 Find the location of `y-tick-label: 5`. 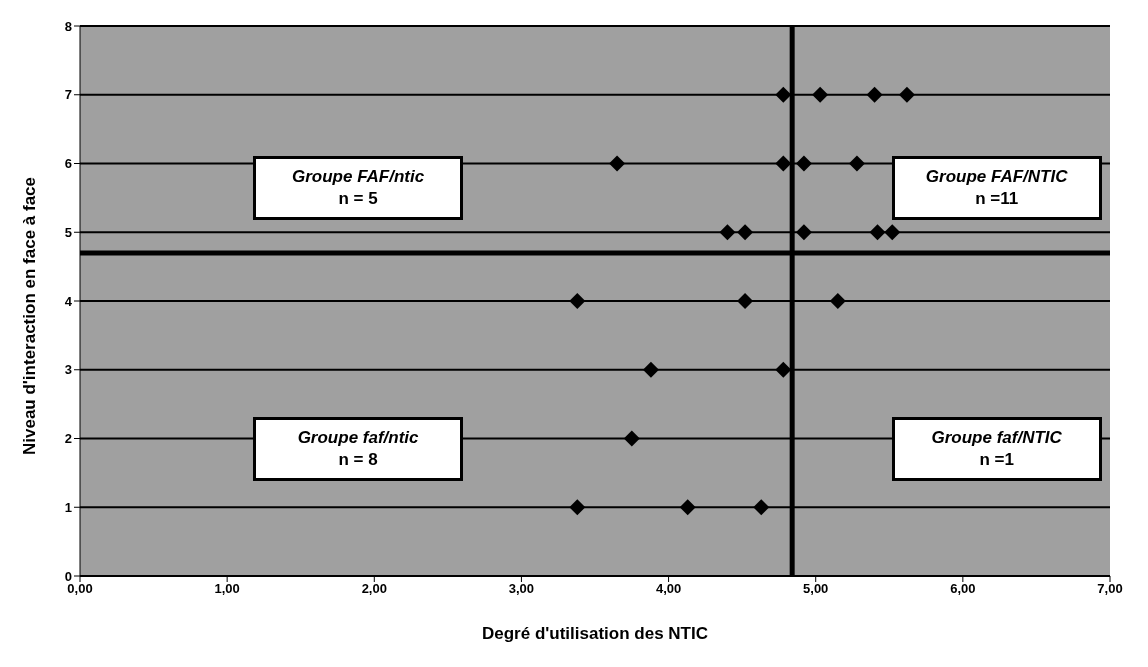

y-tick-label: 5 is located at coordinates (68, 232).